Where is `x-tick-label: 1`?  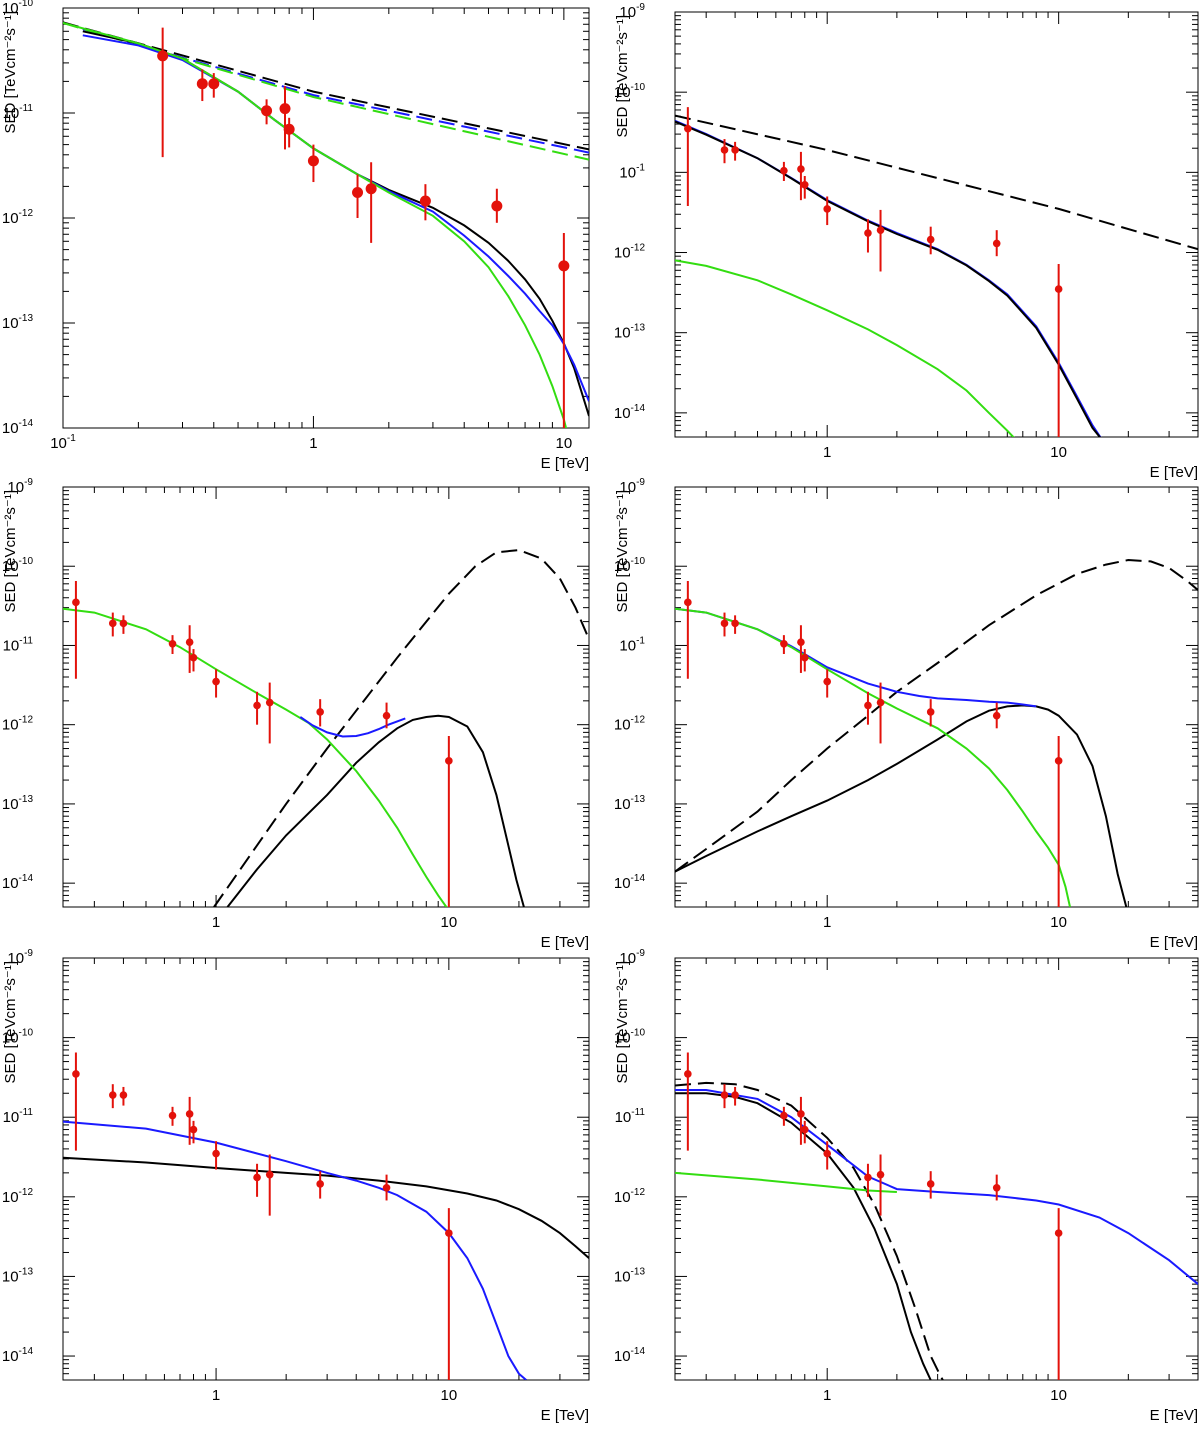 x-tick-label: 1 is located at coordinates (827, 922).